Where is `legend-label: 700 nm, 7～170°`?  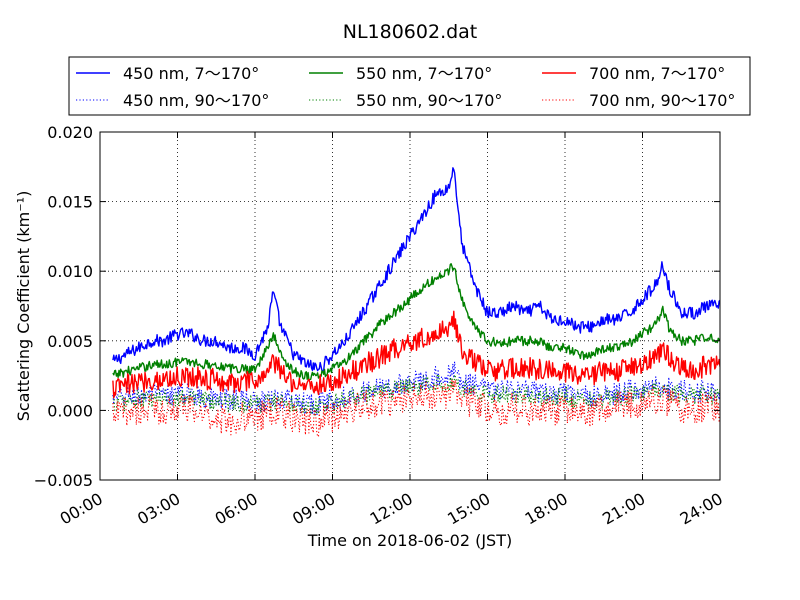 legend-label: 700 nm, 7～170° is located at coordinates (657, 73).